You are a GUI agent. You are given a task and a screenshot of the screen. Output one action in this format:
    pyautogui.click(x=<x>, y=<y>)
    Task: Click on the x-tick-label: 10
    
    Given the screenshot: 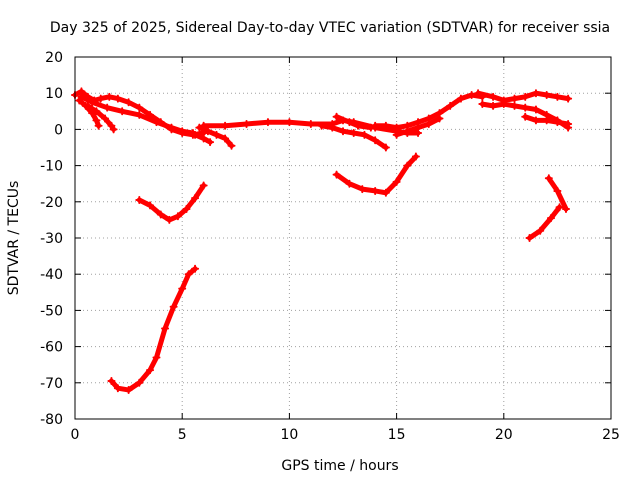 What is the action you would take?
    pyautogui.click(x=289, y=435)
    